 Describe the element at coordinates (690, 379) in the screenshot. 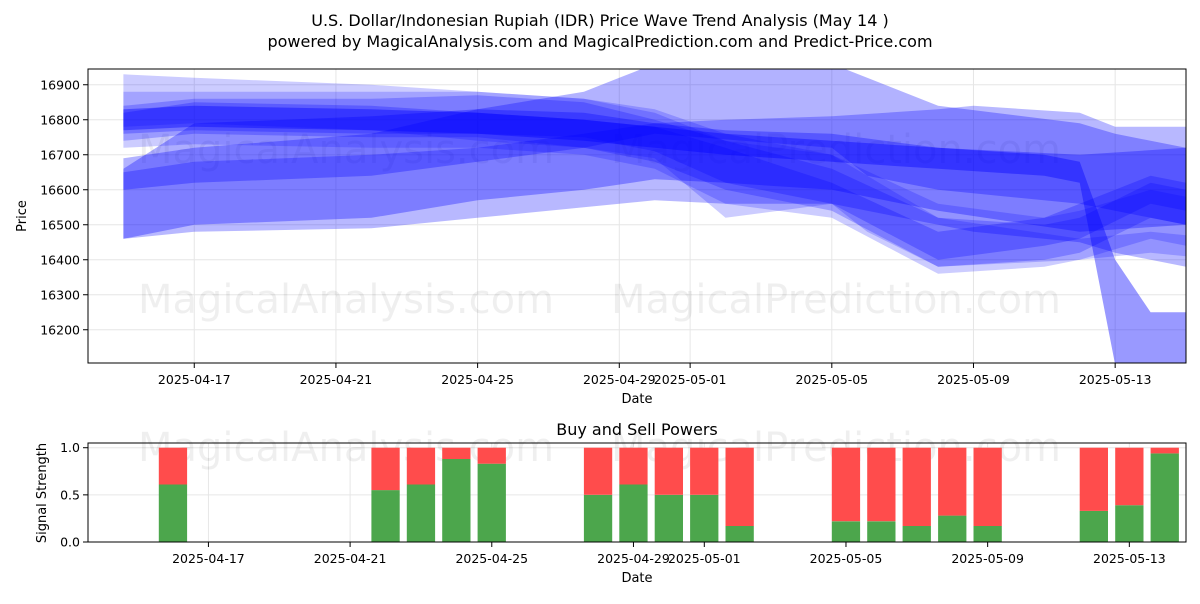

I see `price-x-tick-label: 2025-05-01` at that location.